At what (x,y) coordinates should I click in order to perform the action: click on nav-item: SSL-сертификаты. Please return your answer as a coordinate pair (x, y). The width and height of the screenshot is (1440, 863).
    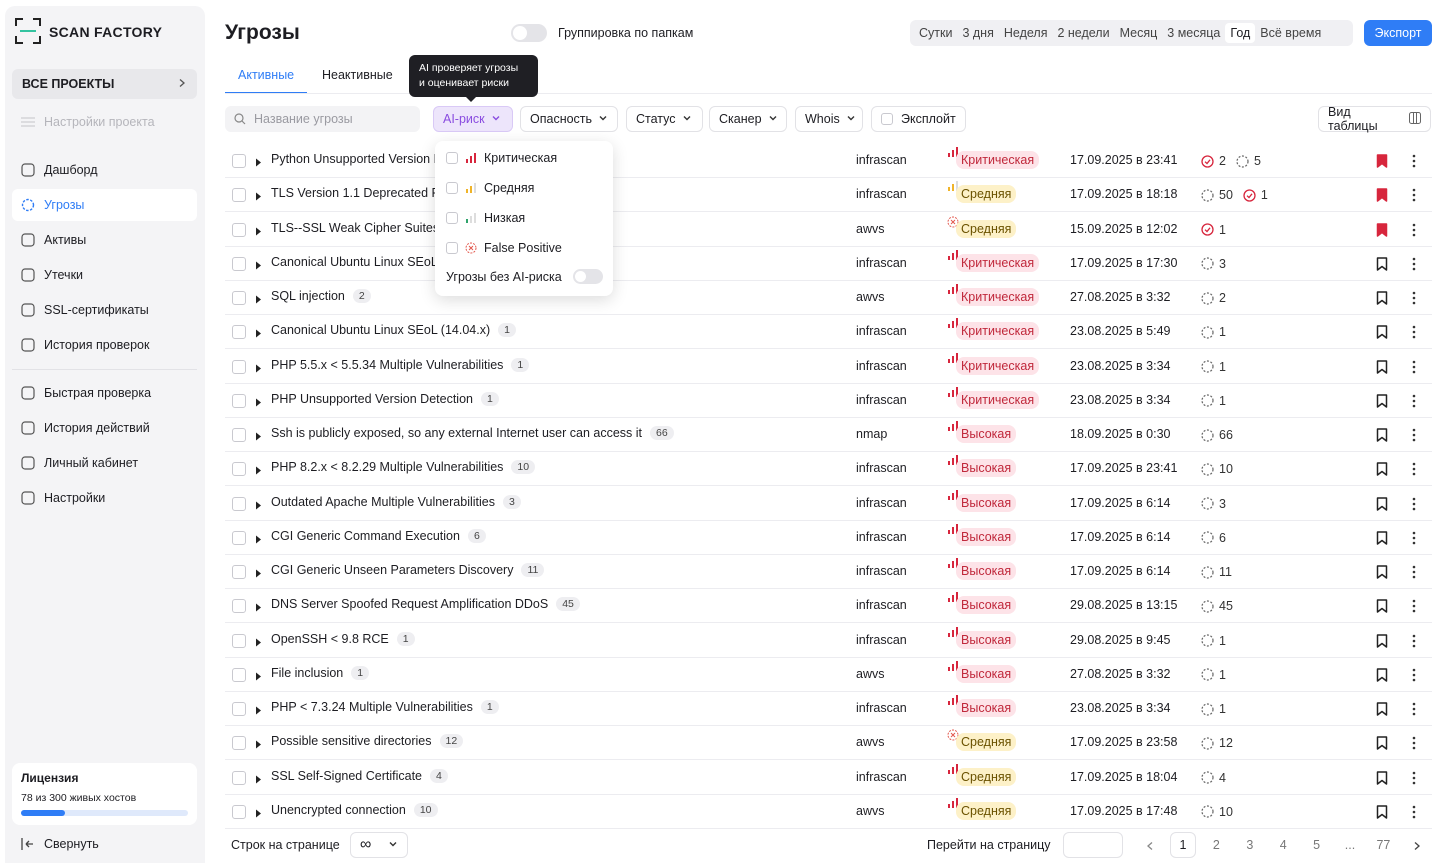
    Looking at the image, I should click on (104, 310).